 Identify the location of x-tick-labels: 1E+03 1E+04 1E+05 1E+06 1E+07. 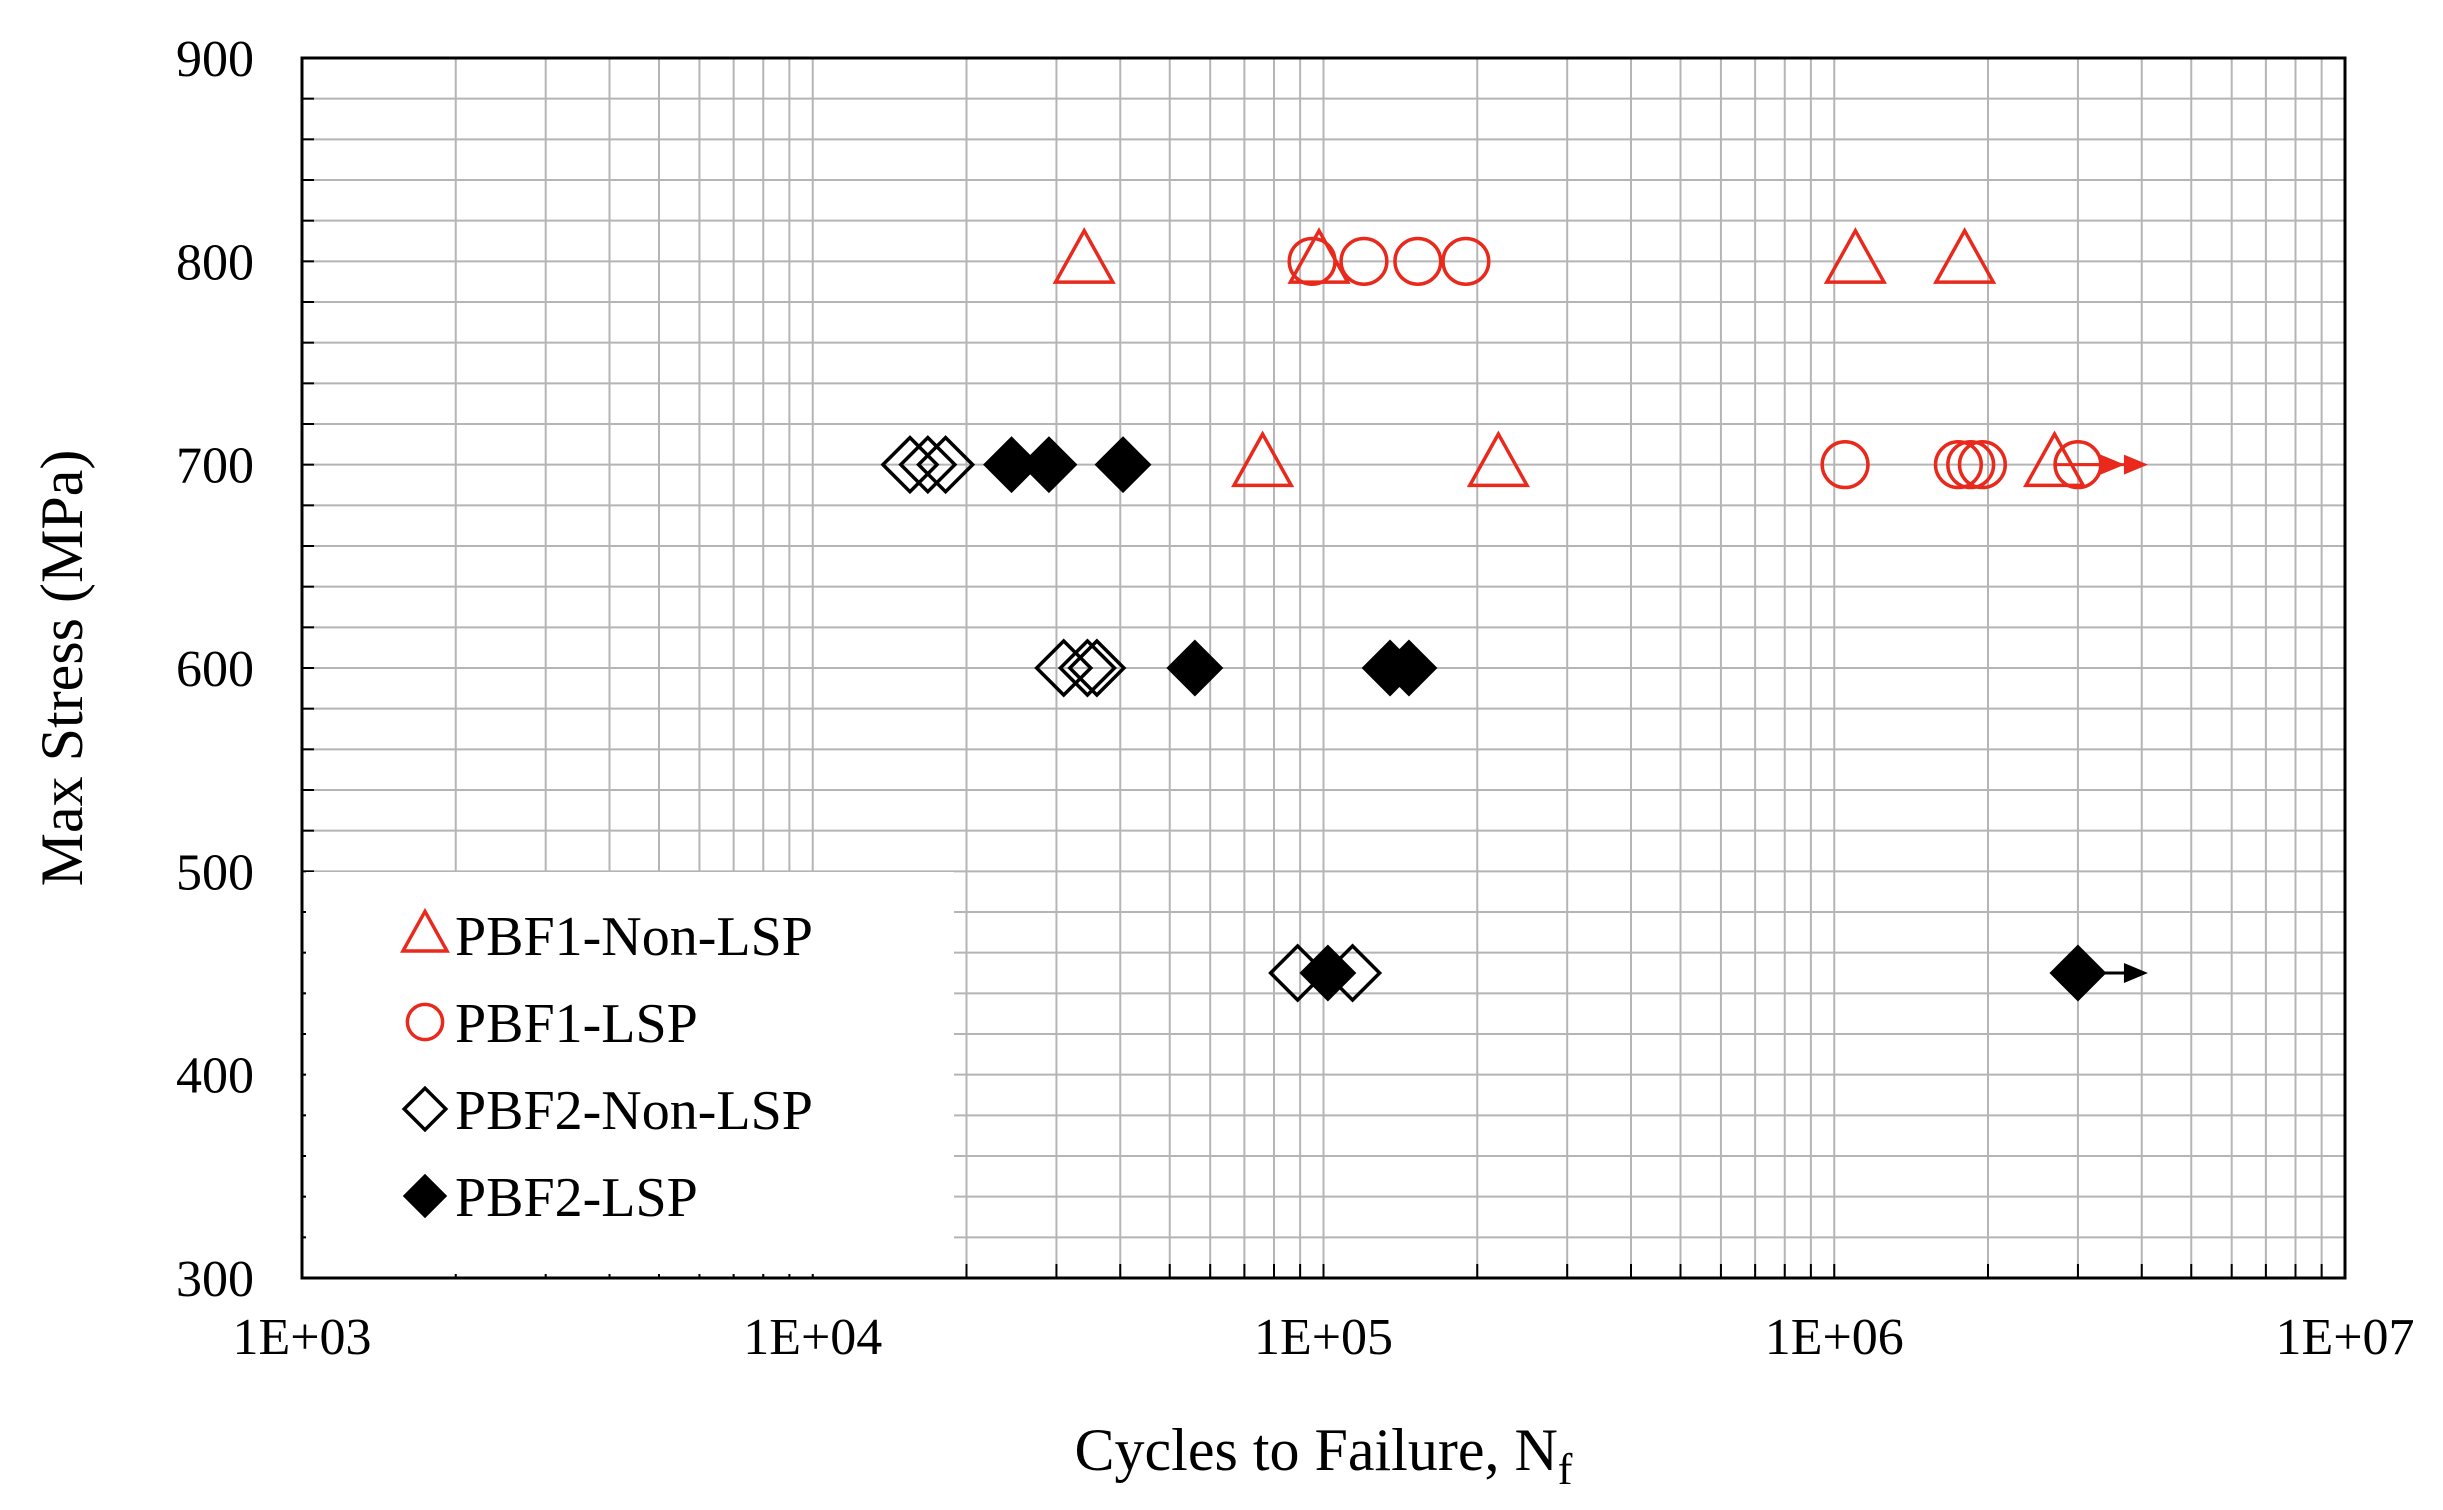
(1323, 1337).